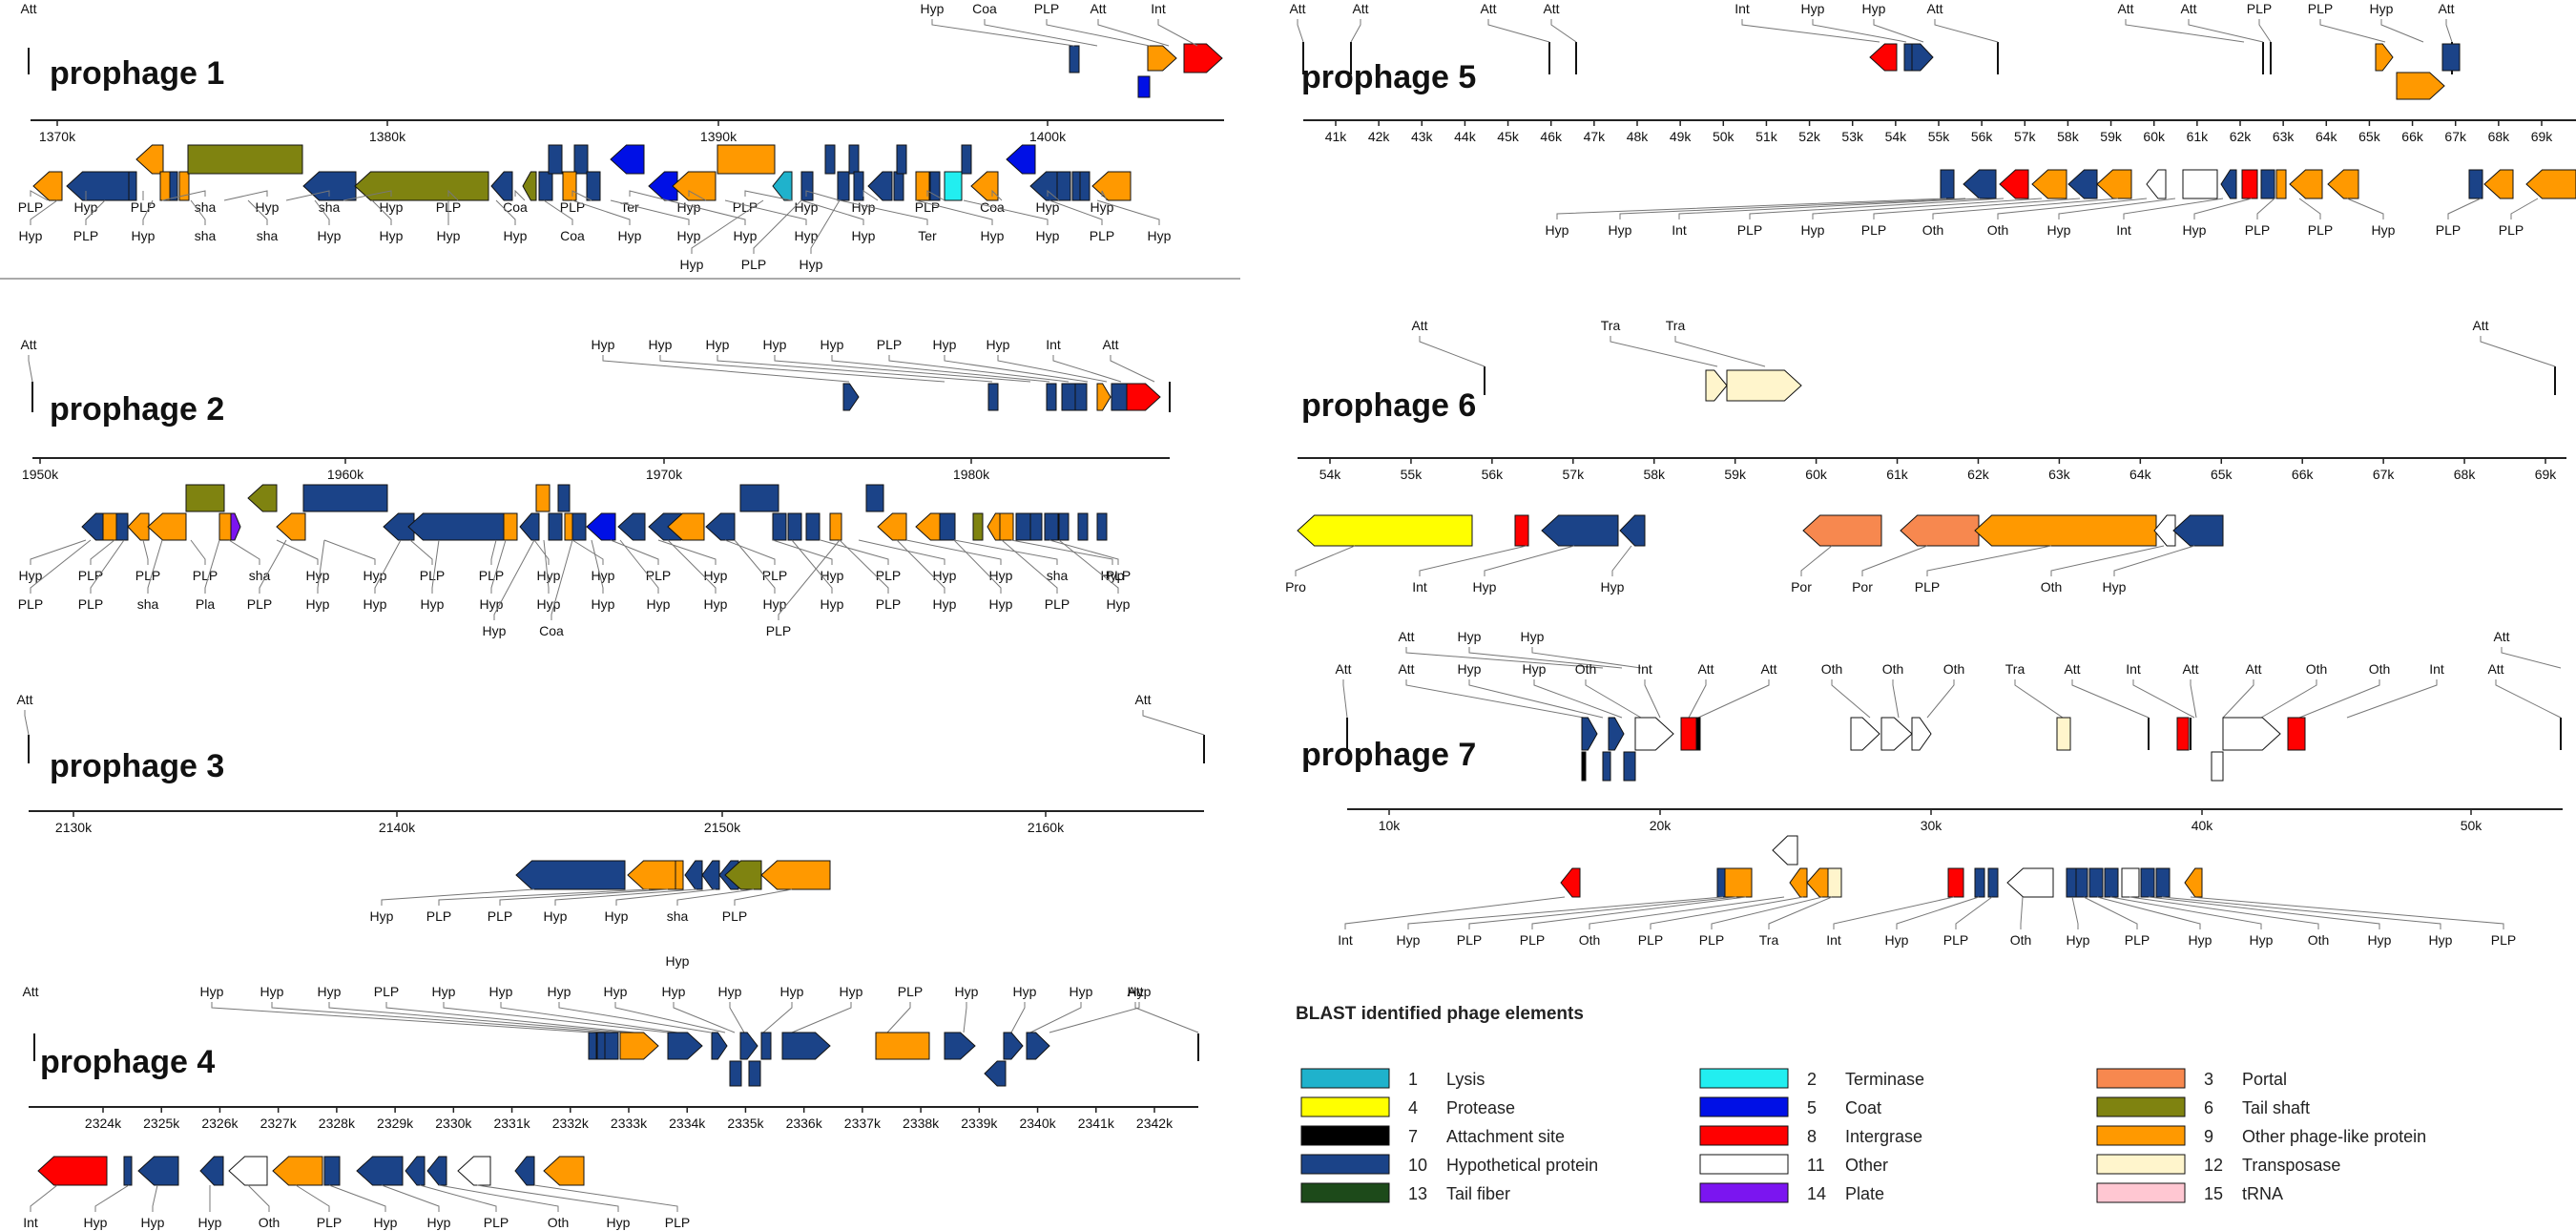 The image size is (2576, 1231). What do you see at coordinates (1493, 474) in the screenshot?
I see `axis-tick-label: 56k` at bounding box center [1493, 474].